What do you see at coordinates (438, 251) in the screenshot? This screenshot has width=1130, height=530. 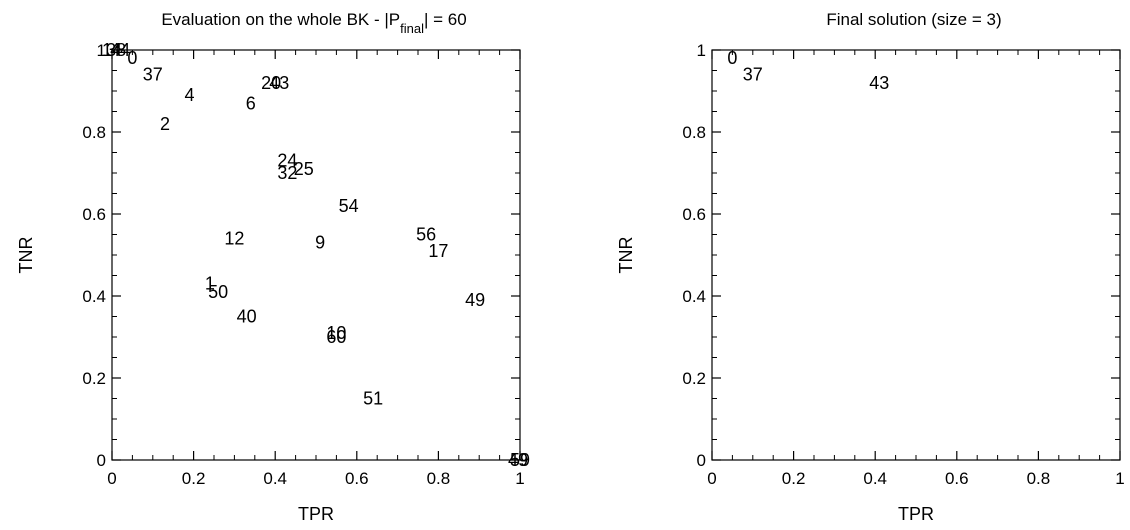 I see `left-point-17: 17` at bounding box center [438, 251].